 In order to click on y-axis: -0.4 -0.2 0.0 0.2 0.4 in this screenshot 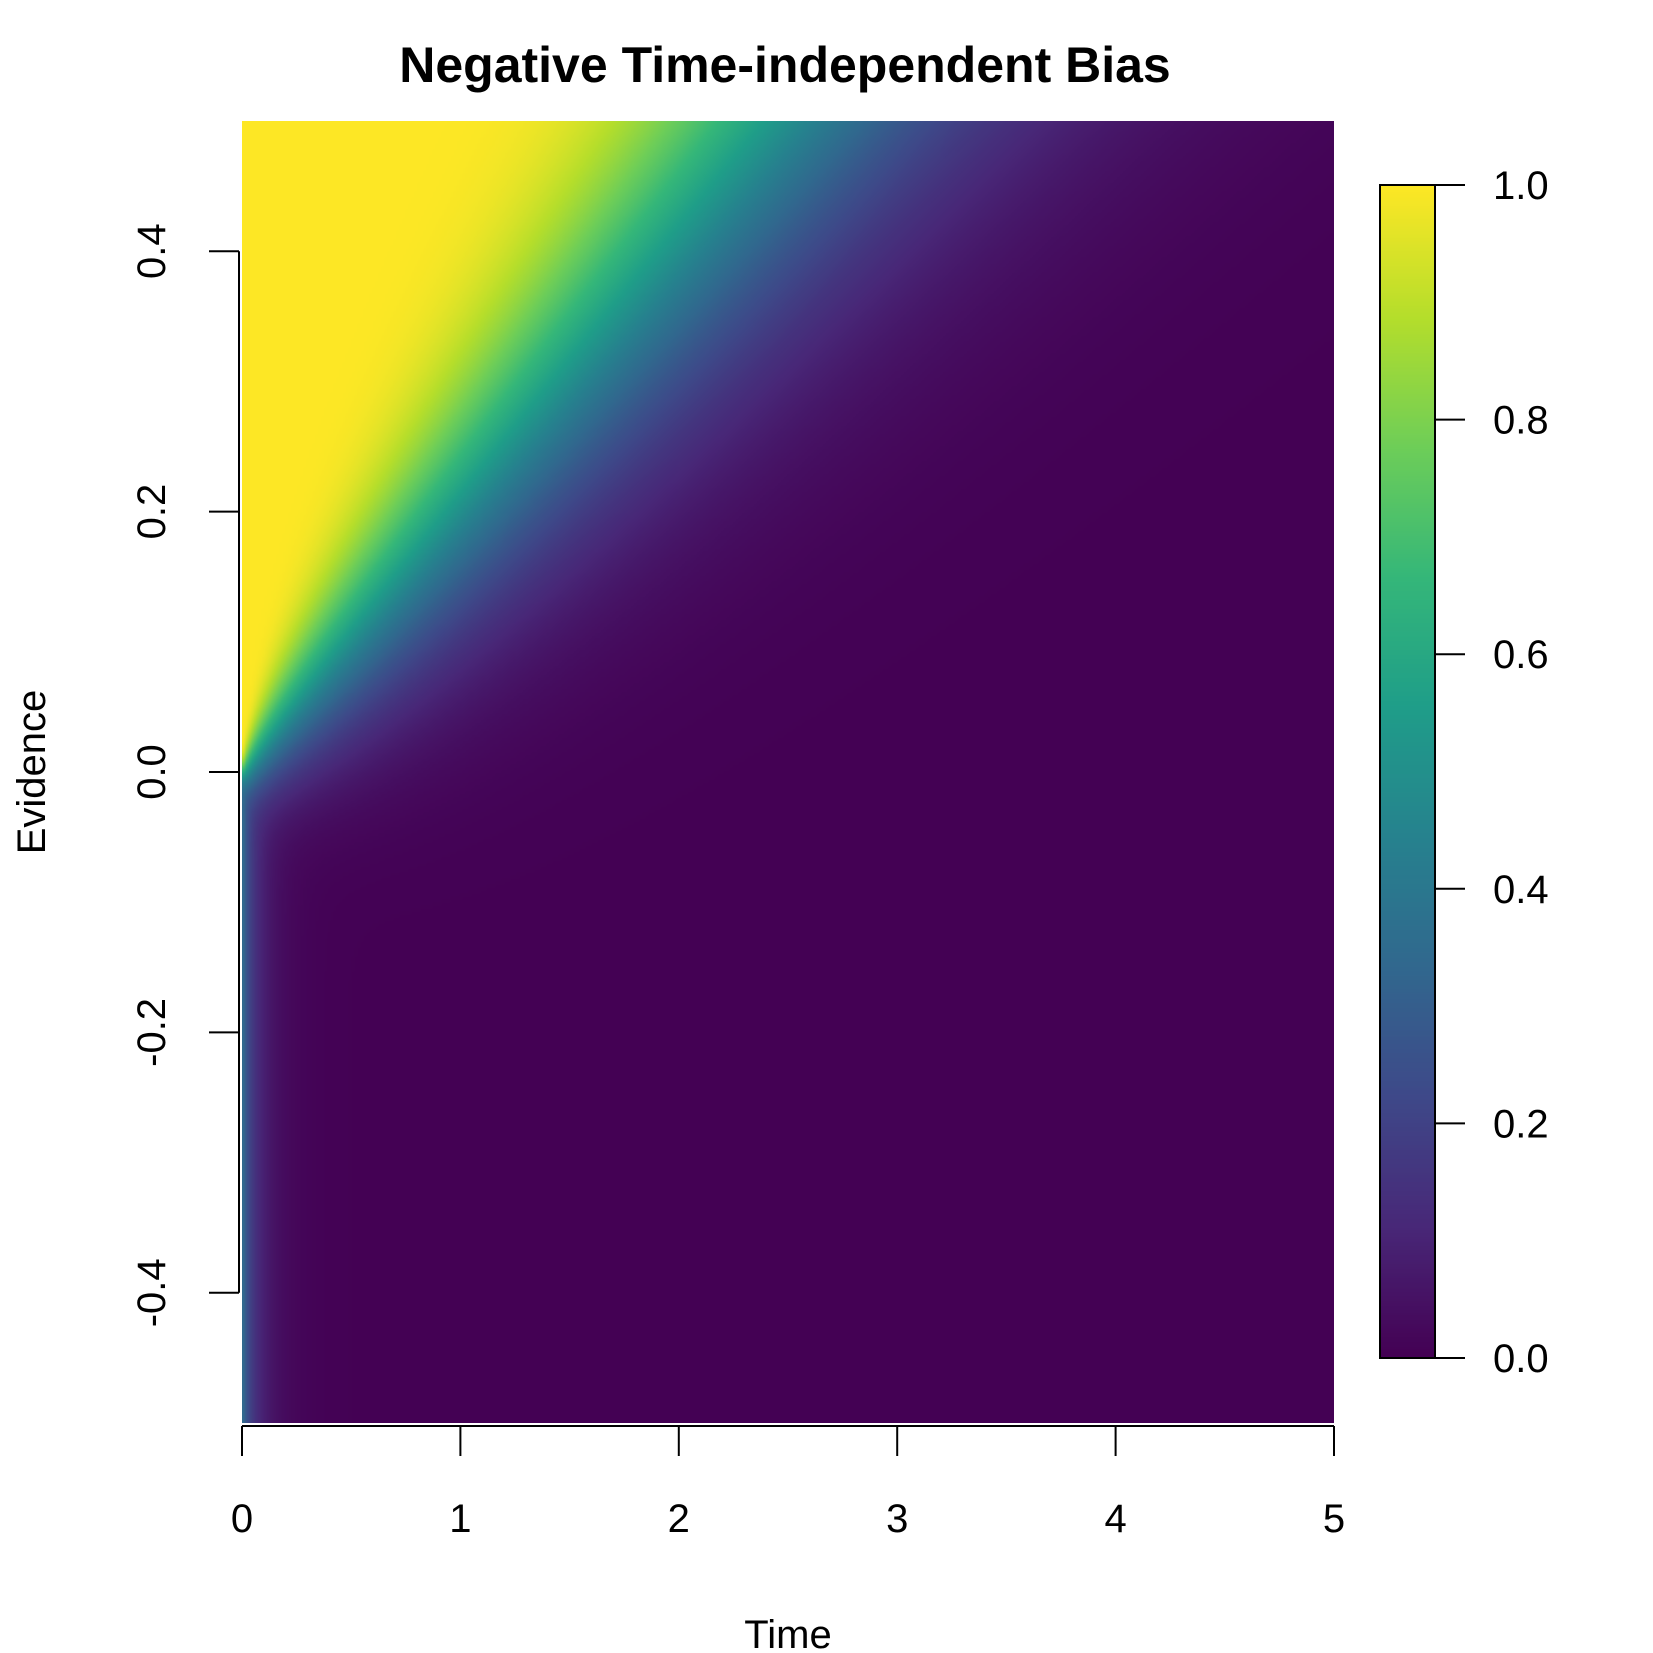, I will do `click(185, 775)`.